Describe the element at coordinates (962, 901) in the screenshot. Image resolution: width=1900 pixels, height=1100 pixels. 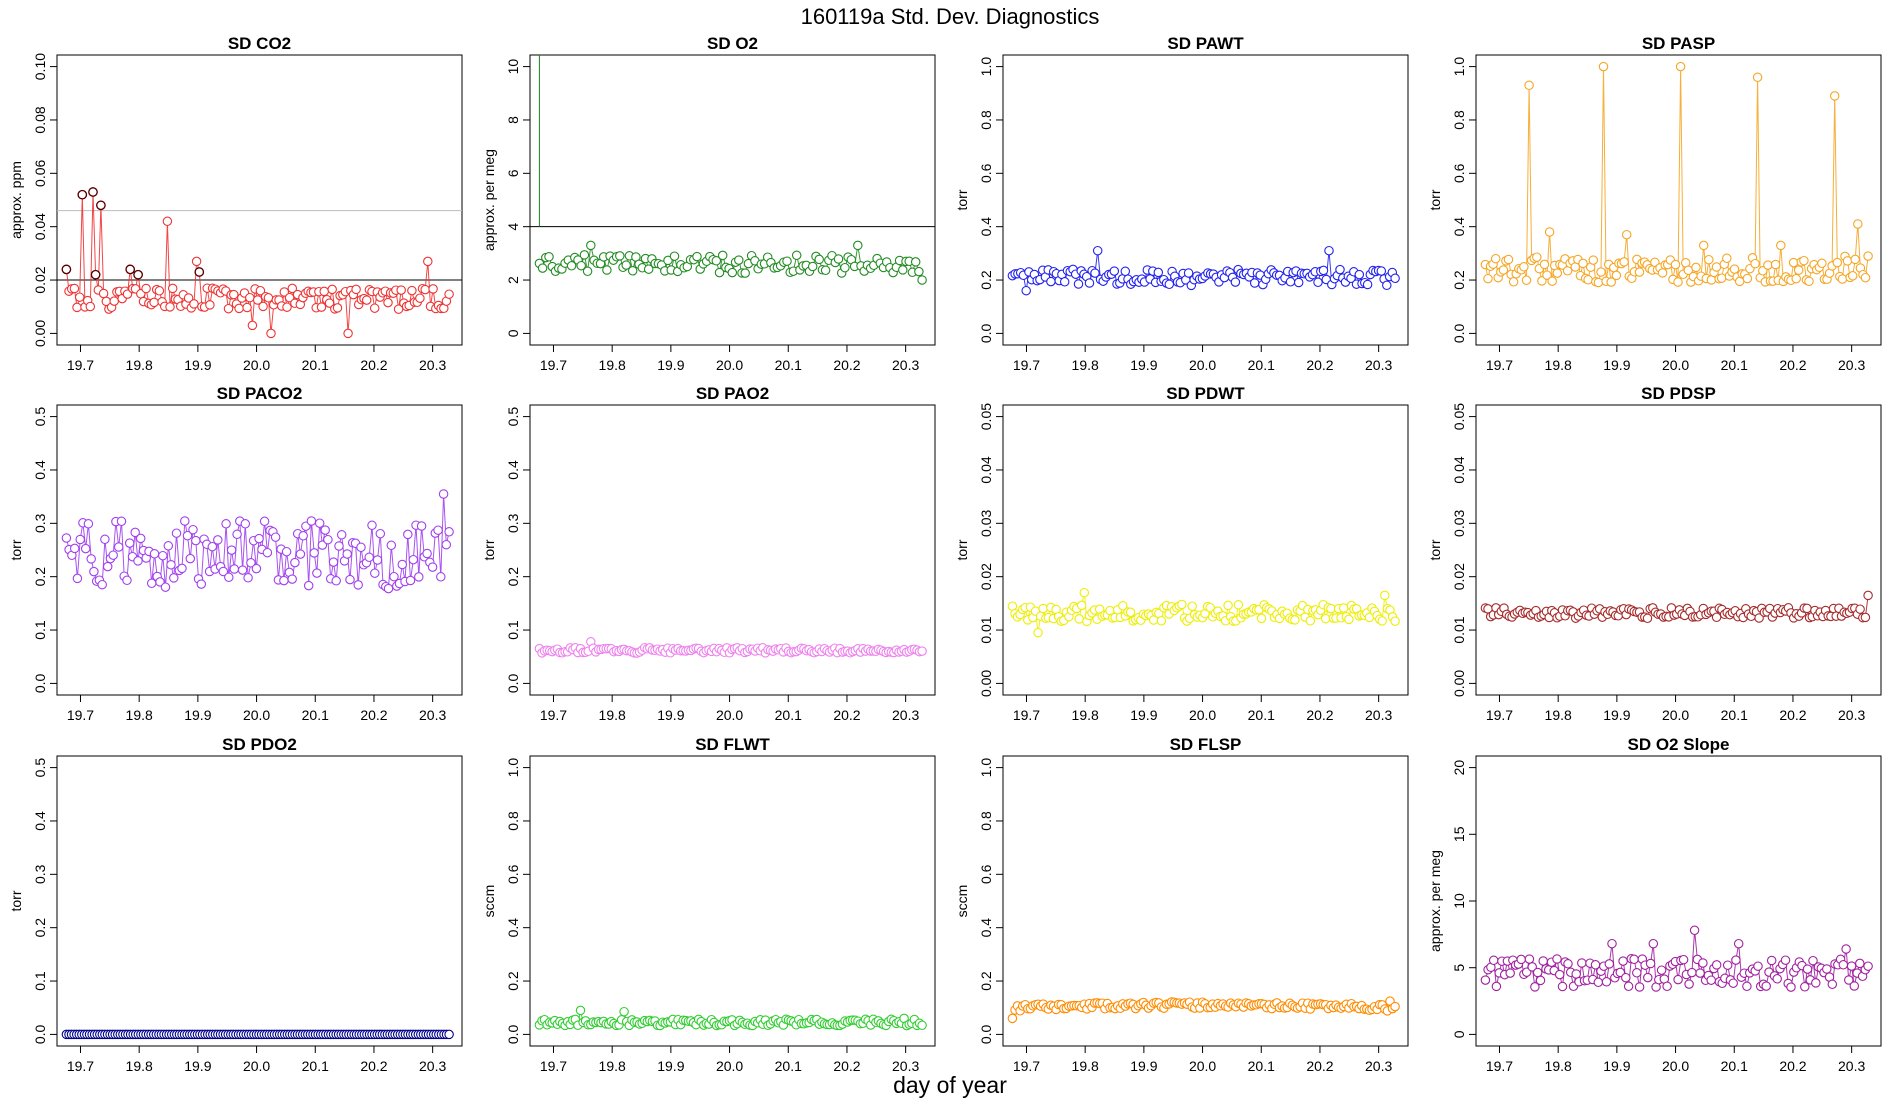
I see `y-axis-label: sccm` at that location.